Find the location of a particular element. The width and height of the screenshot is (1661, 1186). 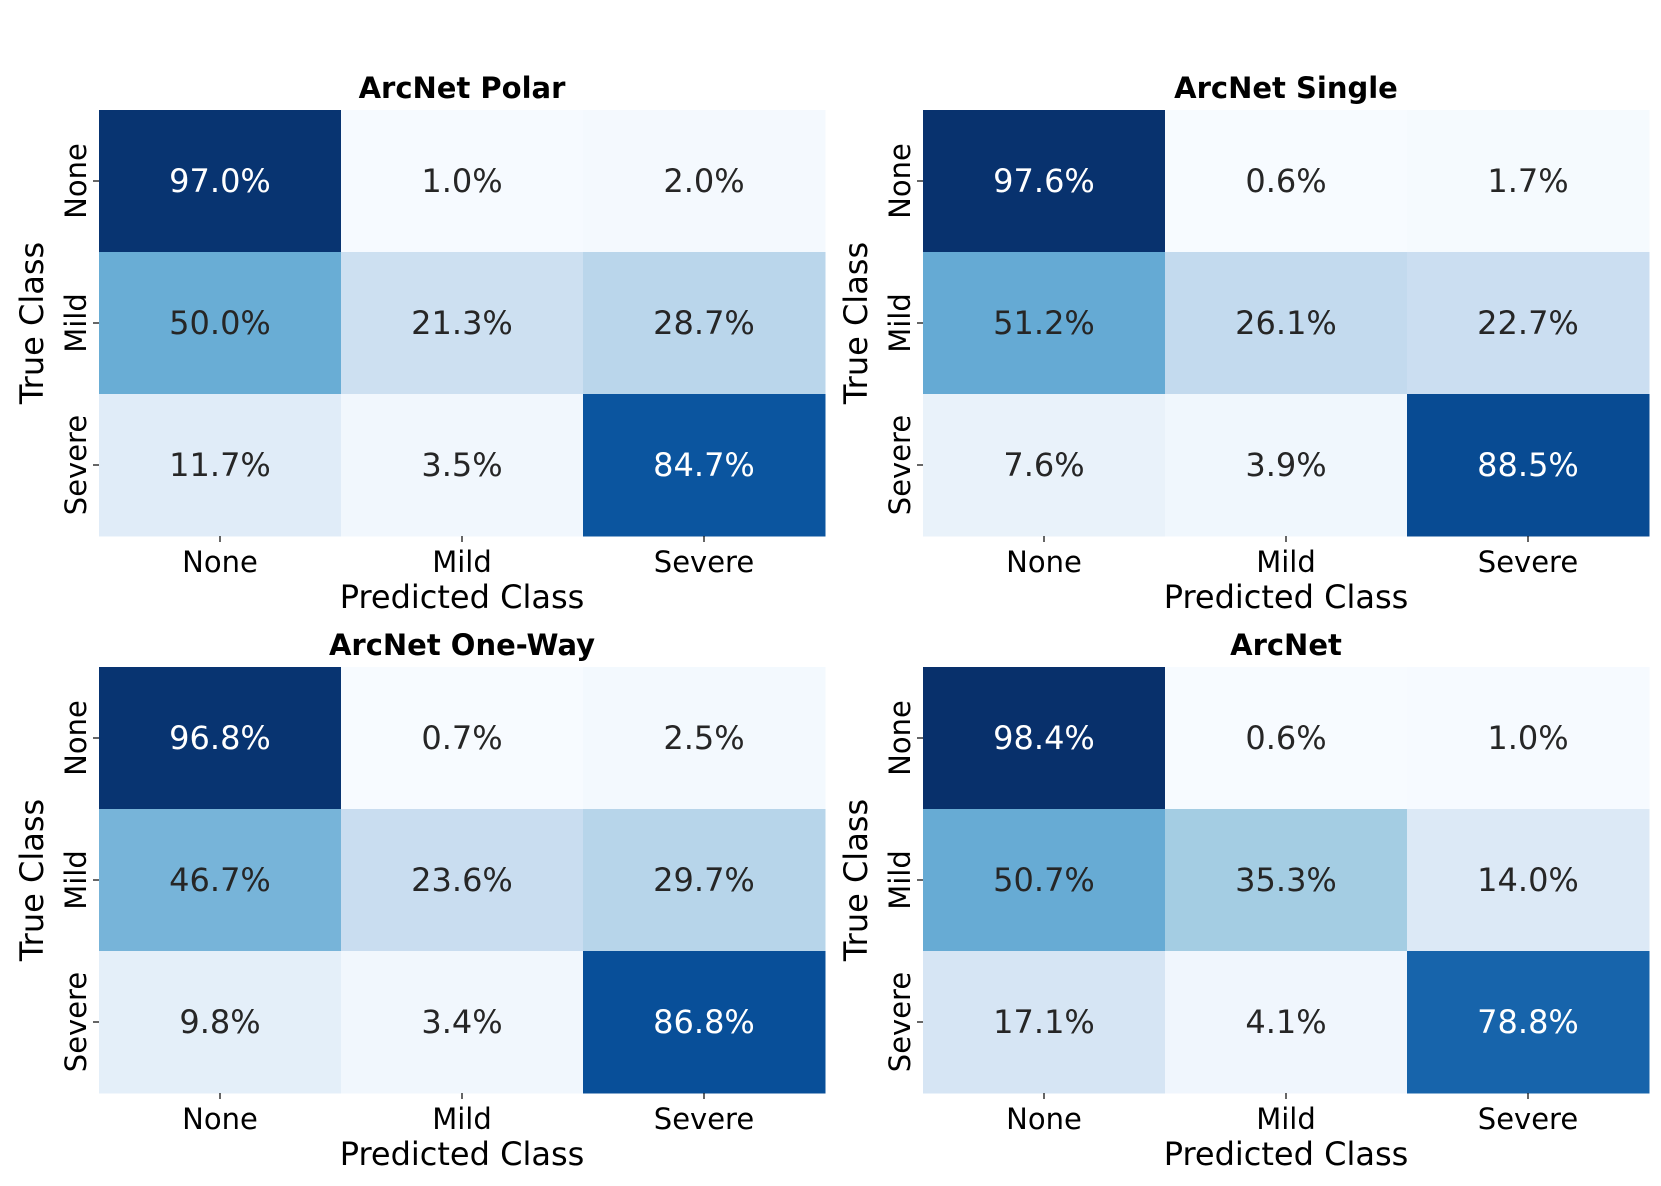

cell-value-label: 1.7% is located at coordinates (1527, 181).